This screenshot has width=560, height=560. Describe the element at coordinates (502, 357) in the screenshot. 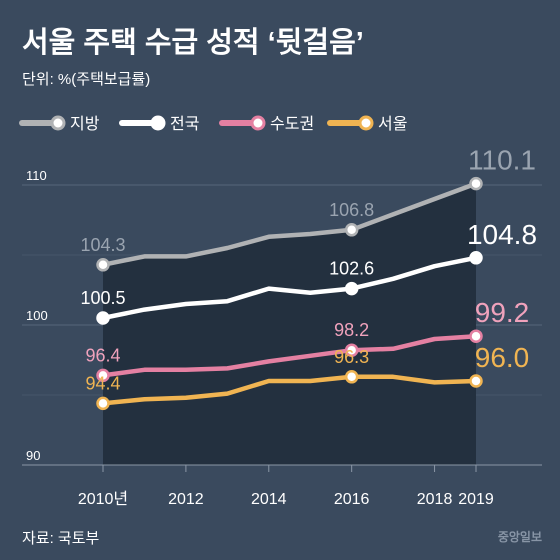

I see `data-label: 96.0` at that location.